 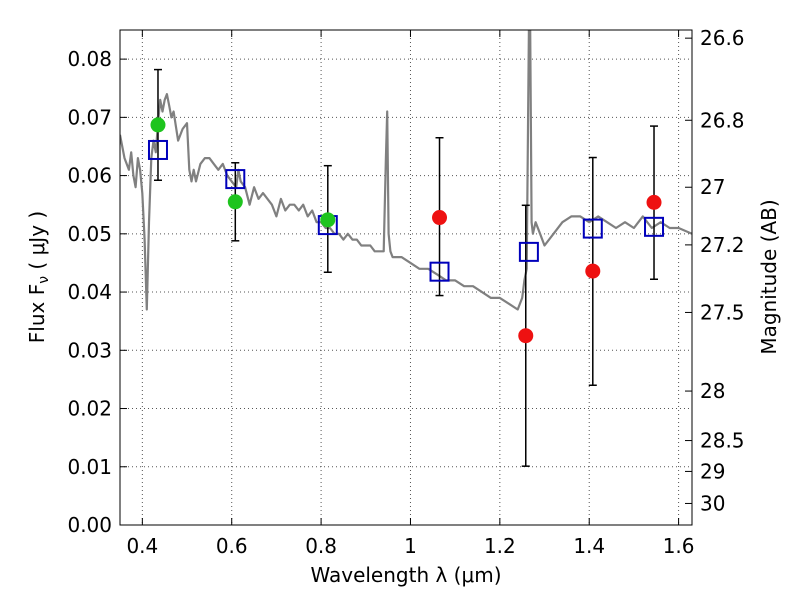 What do you see at coordinates (712, 503) in the screenshot?
I see `right-tick-label: 30` at bounding box center [712, 503].